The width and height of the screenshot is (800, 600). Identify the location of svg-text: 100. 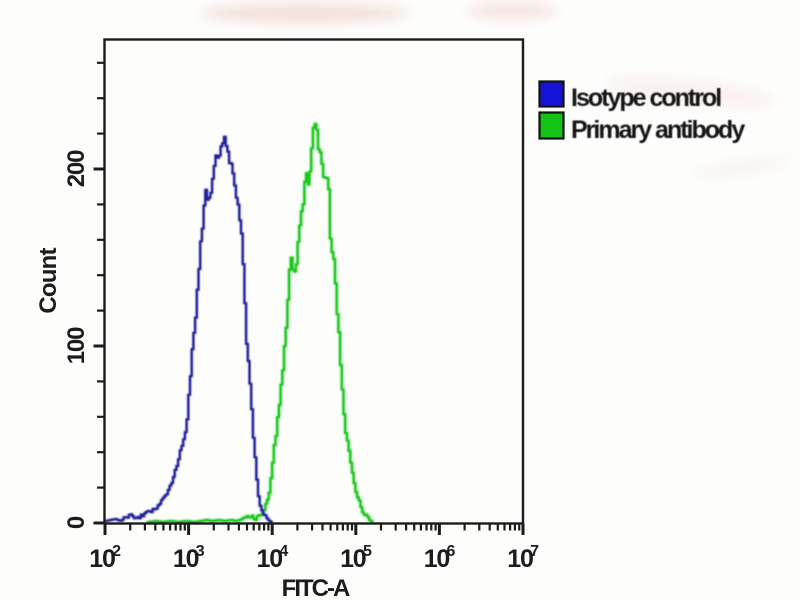
(76, 345).